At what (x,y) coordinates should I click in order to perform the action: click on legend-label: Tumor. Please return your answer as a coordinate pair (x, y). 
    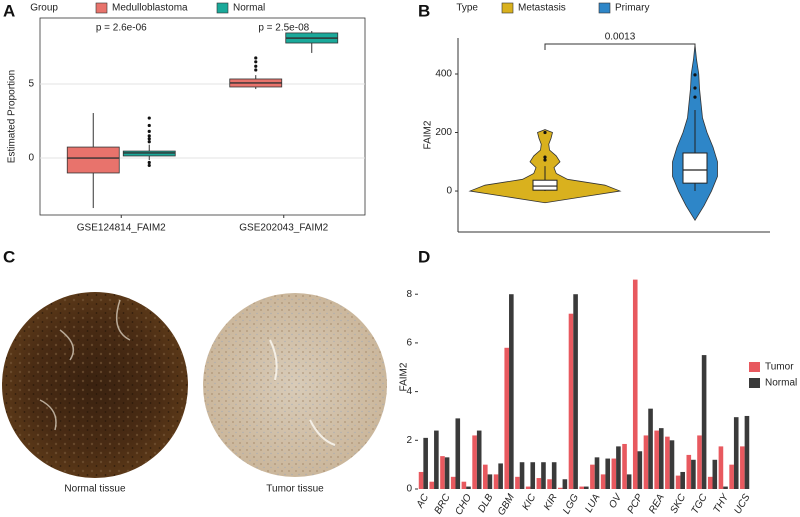
    Looking at the image, I should click on (779, 367).